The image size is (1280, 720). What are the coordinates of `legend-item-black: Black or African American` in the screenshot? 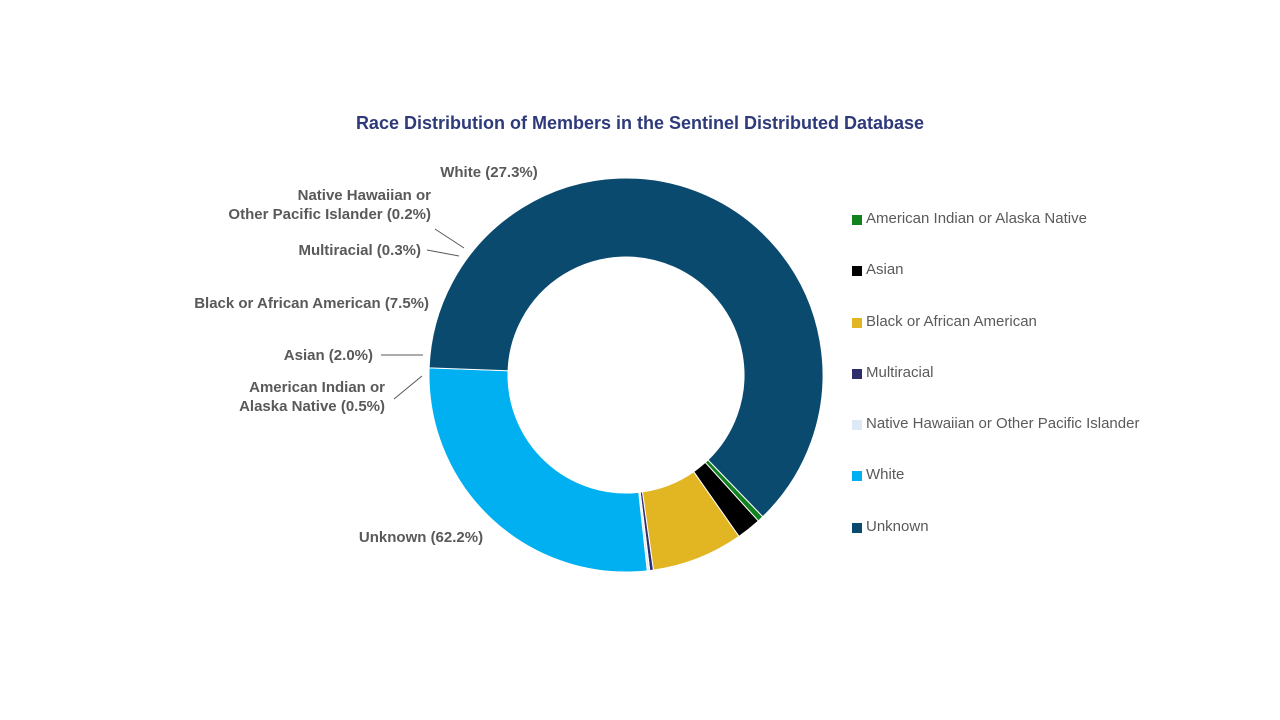 It's located at (995, 337).